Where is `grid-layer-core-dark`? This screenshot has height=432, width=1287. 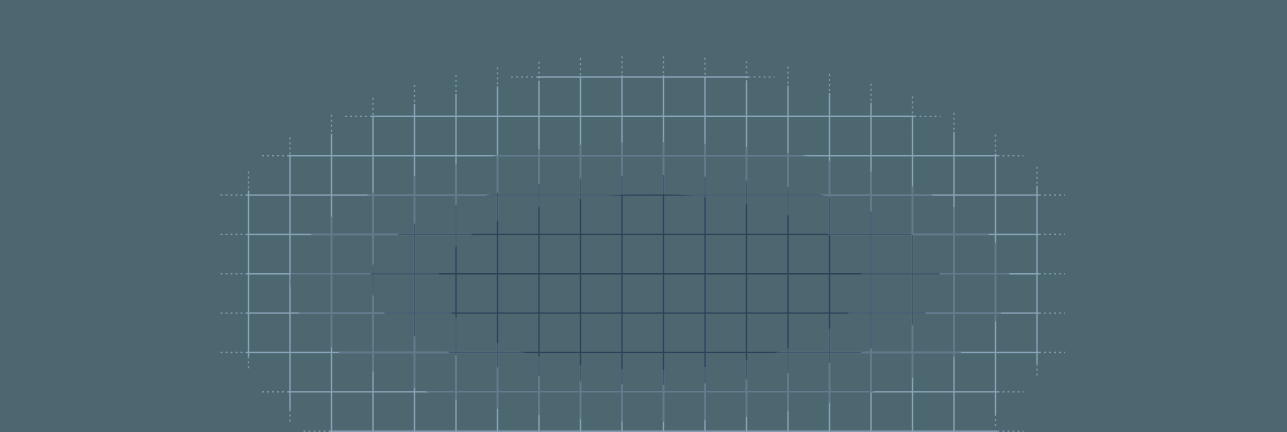 grid-layer-core-dark is located at coordinates (650, 282).